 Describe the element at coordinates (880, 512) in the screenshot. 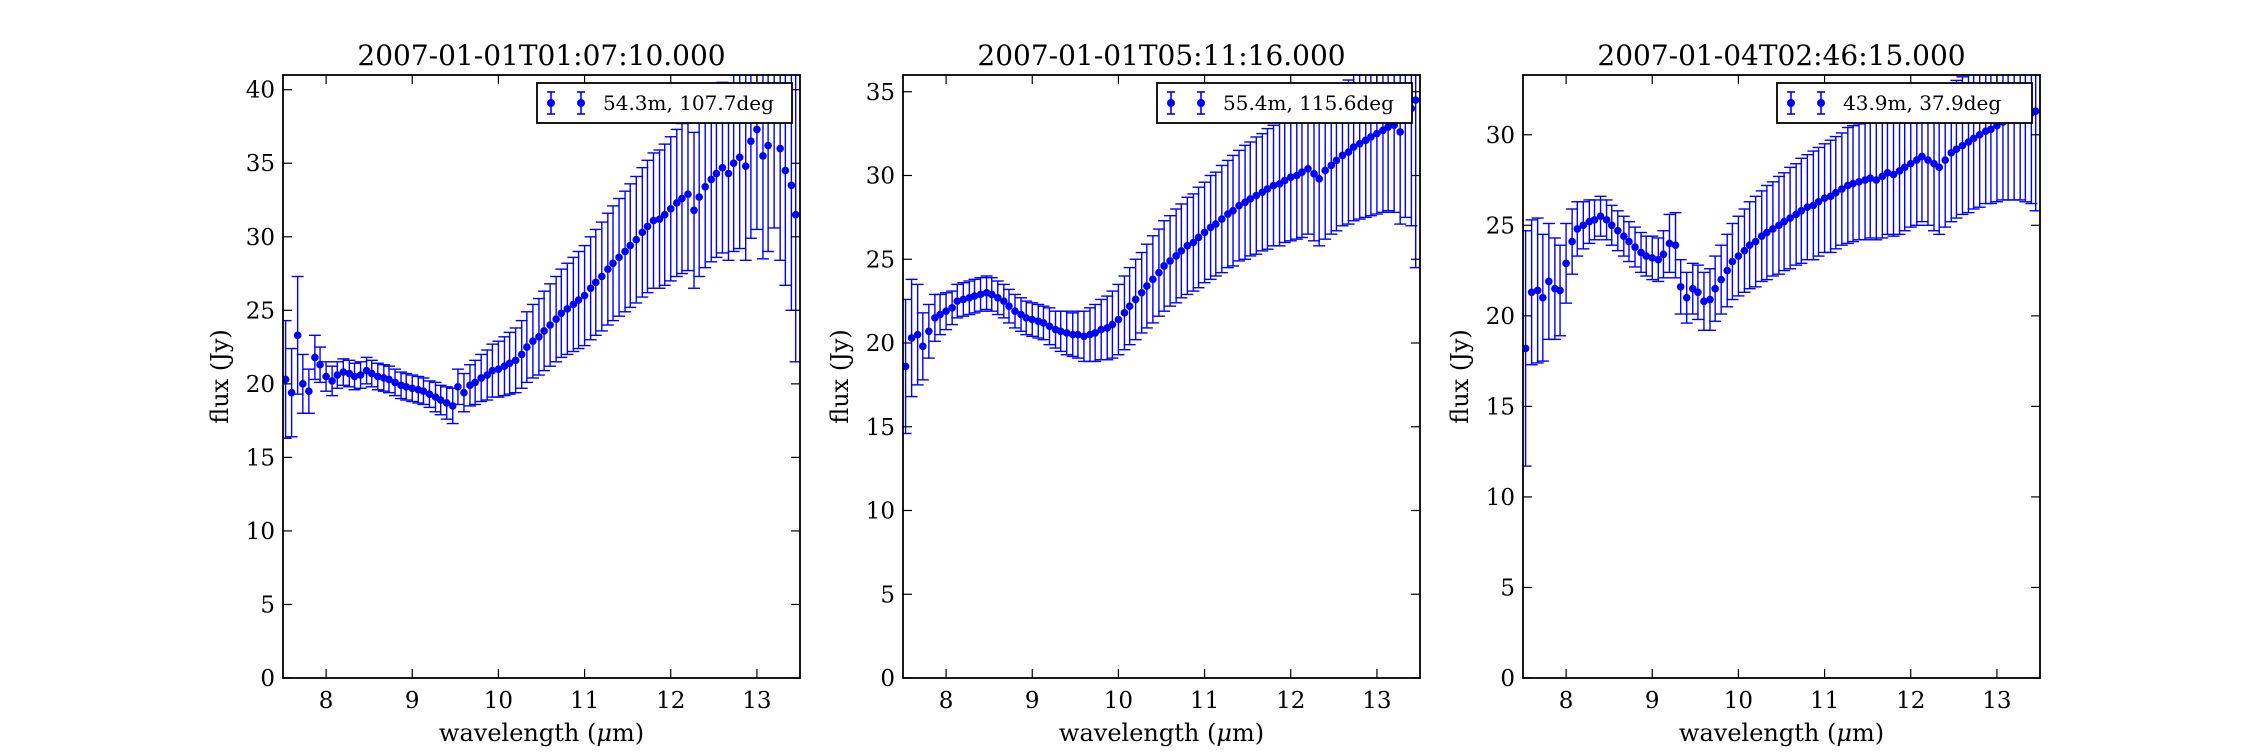

I see `y-tick-label: 10` at that location.